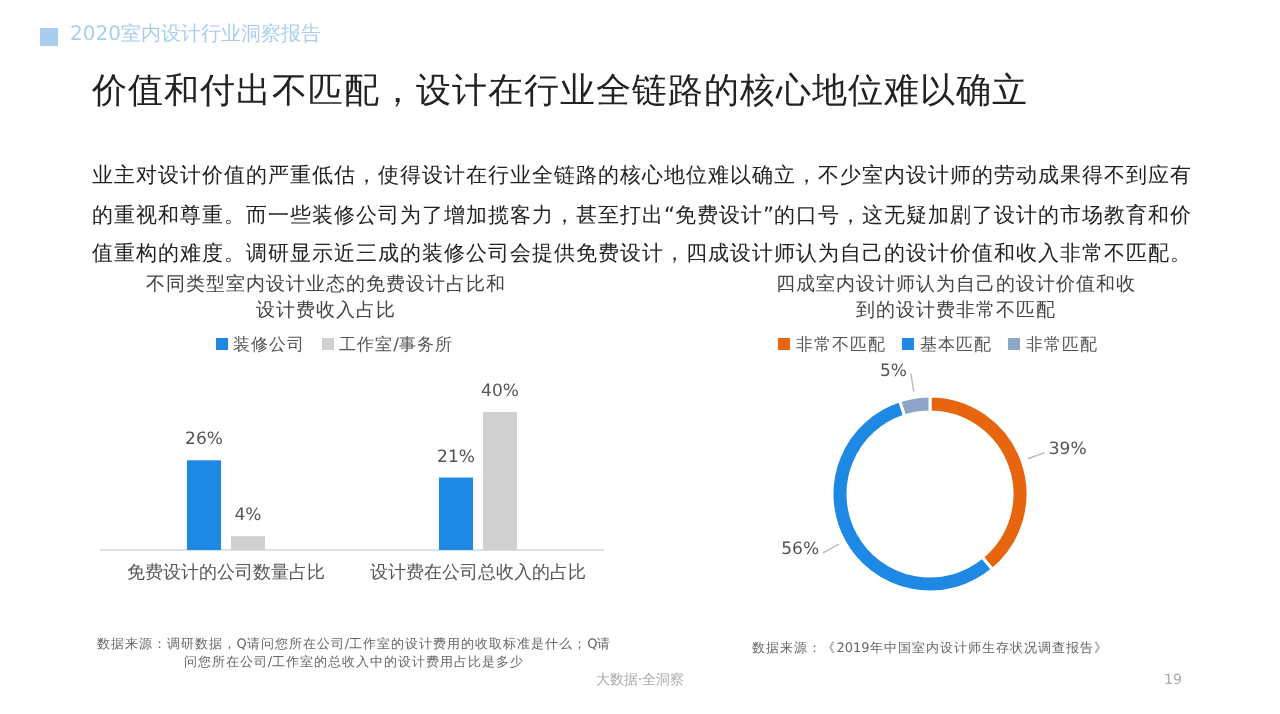 The width and height of the screenshot is (1280, 714). Describe the element at coordinates (396, 346) in the screenshot. I see `legend: 工作室/事务所` at that location.